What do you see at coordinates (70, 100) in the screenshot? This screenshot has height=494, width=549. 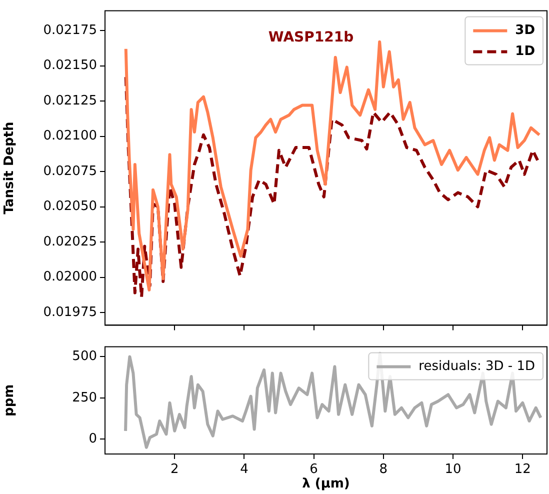 I see `y-tick-label: 0.02125` at bounding box center [70, 100].